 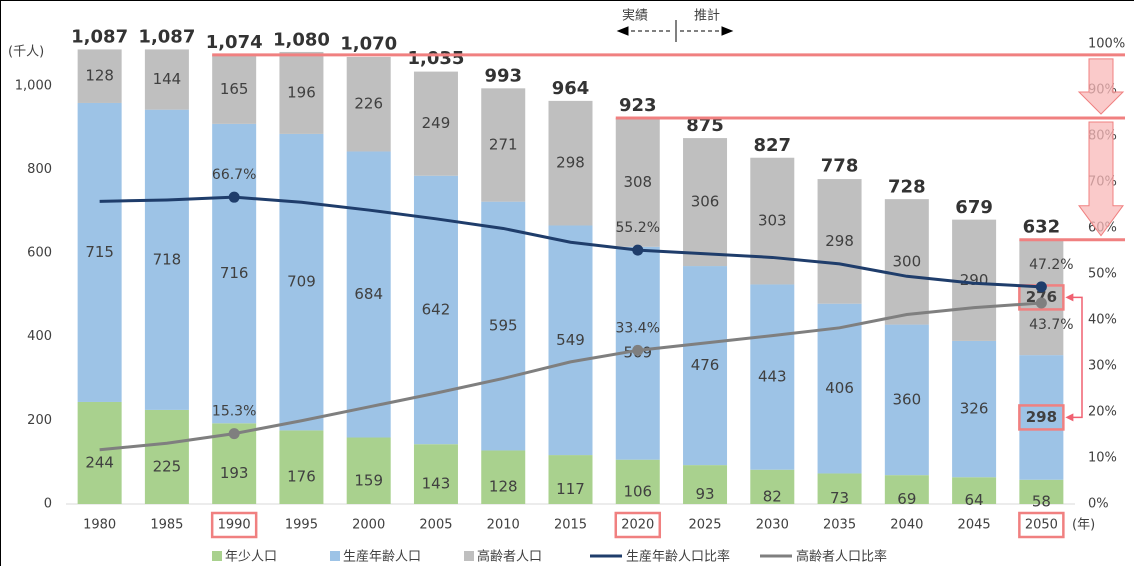 What do you see at coordinates (368, 525) in the screenshot?
I see `x-tick-label: 2000` at bounding box center [368, 525].